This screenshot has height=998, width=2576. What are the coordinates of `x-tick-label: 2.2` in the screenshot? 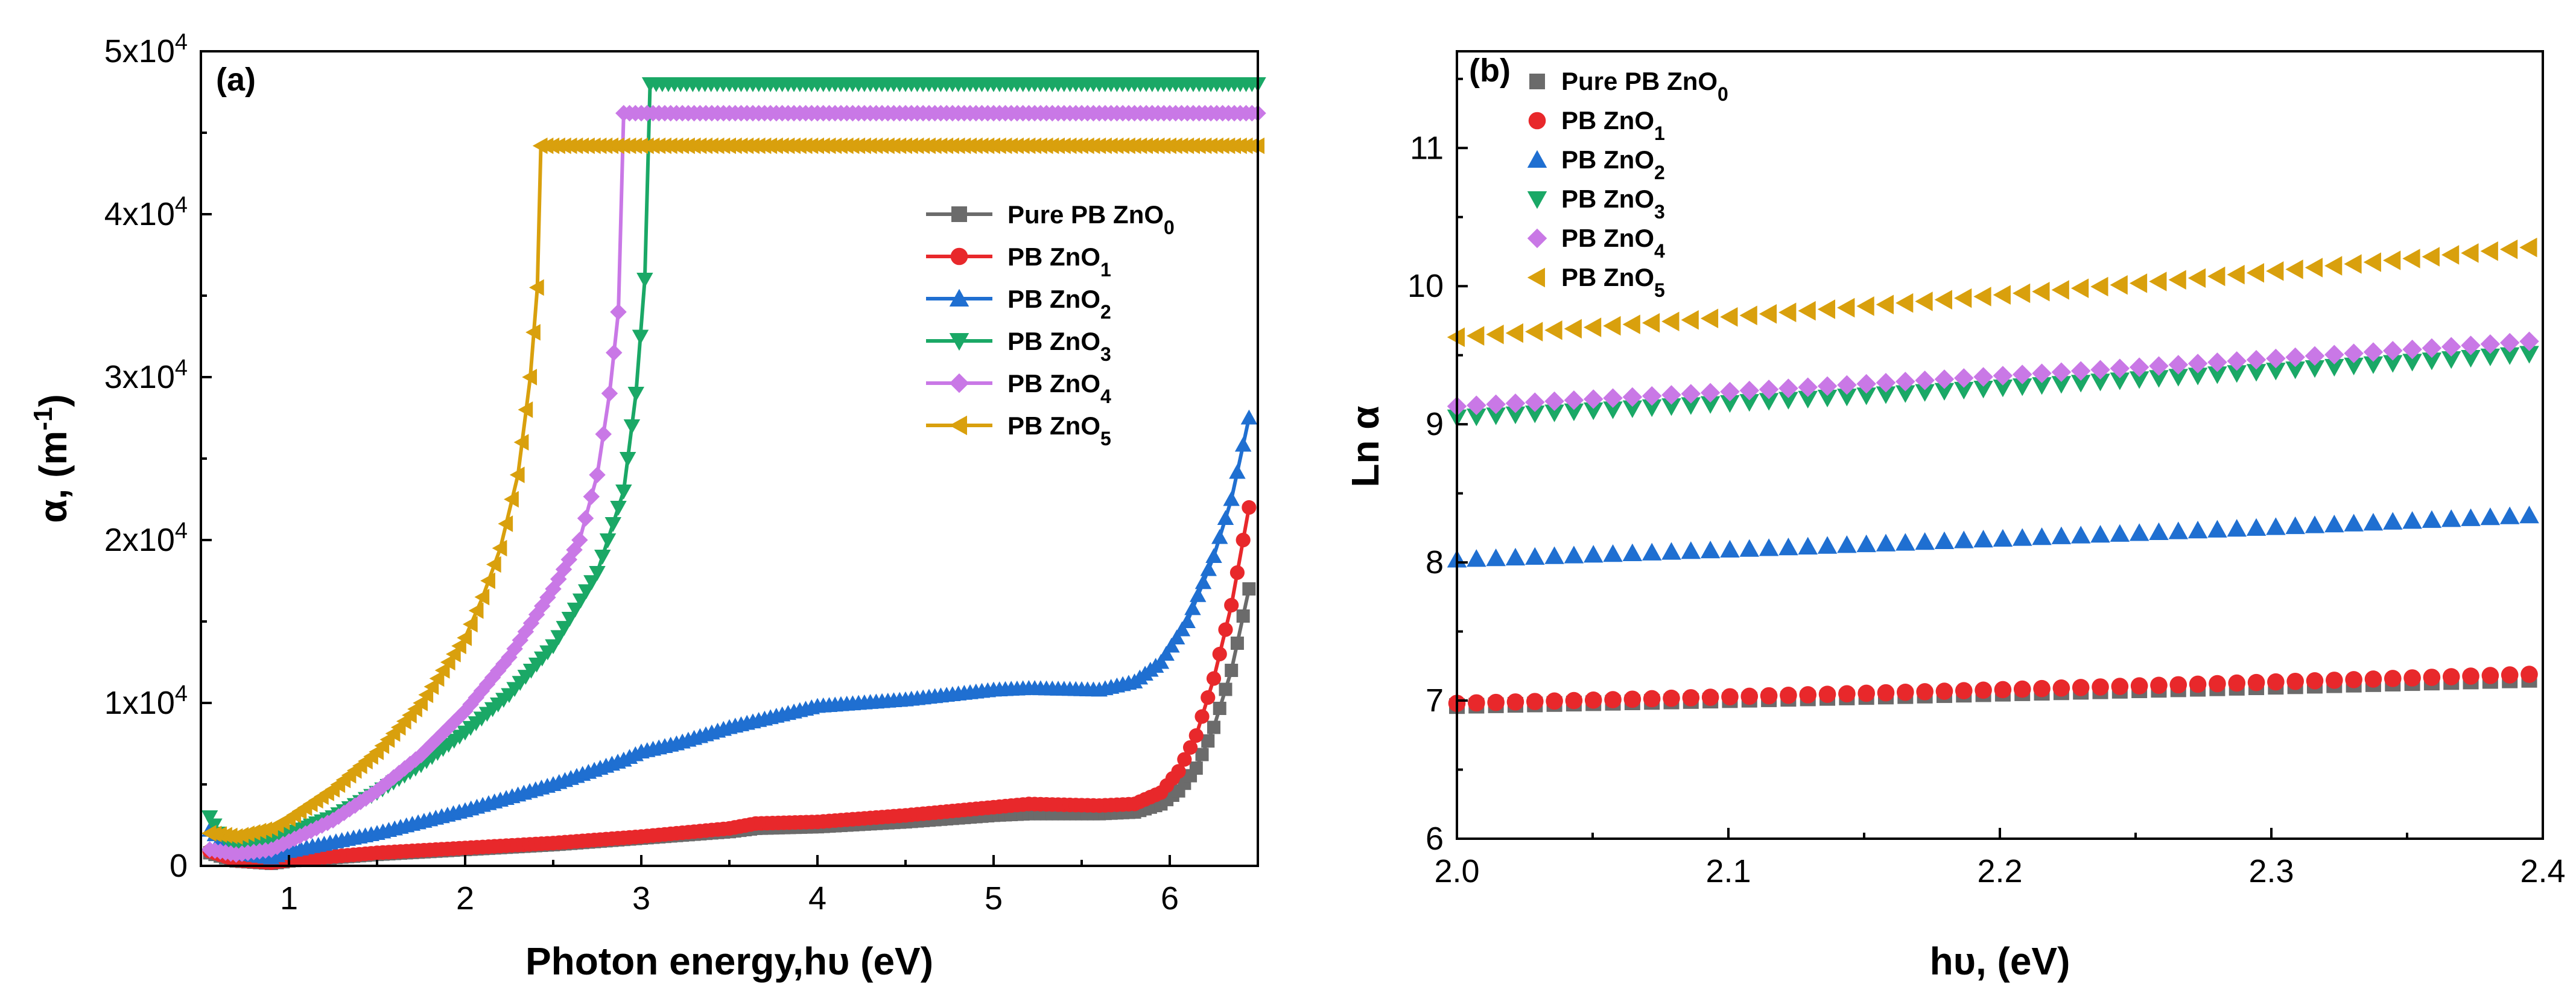 It's located at (1999, 871).